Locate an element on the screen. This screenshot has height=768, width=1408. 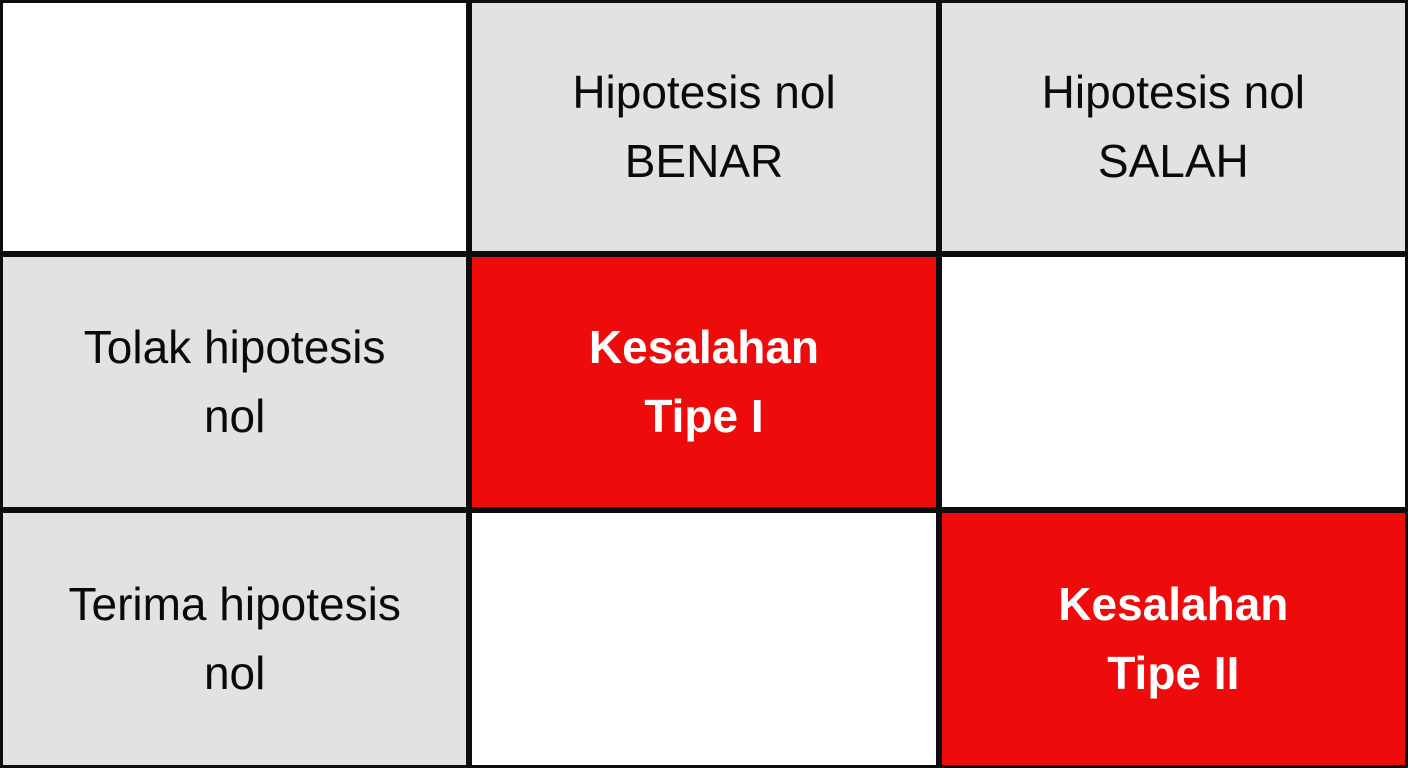
cell-kesalahan-tipe-1: Kesalahan Tipe I is located at coordinates (704, 381).